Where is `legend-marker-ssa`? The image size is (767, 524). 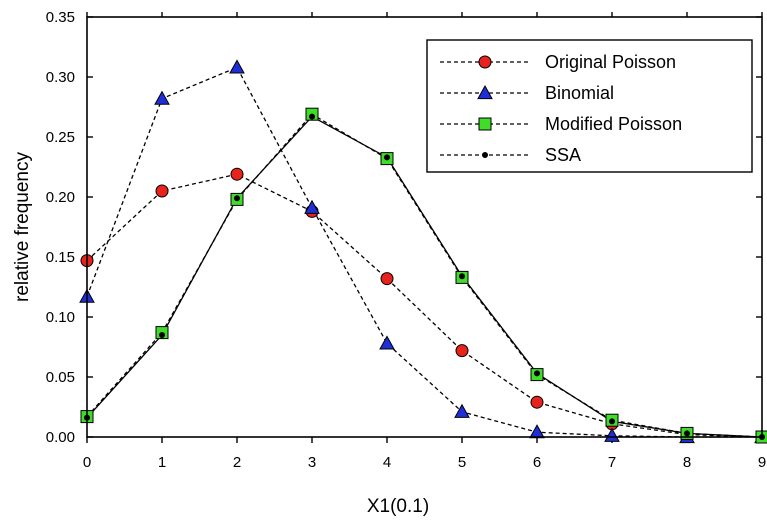 legend-marker-ssa is located at coordinates (485, 155).